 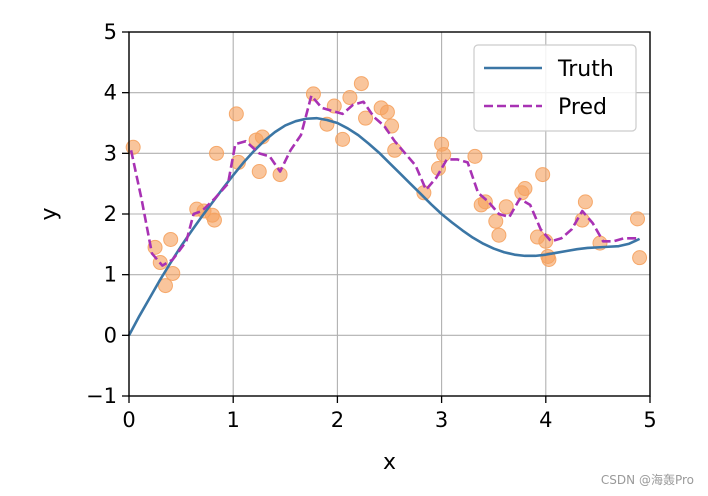 What do you see at coordinates (585, 69) in the screenshot?
I see `legend-label-truth: Truth` at bounding box center [585, 69].